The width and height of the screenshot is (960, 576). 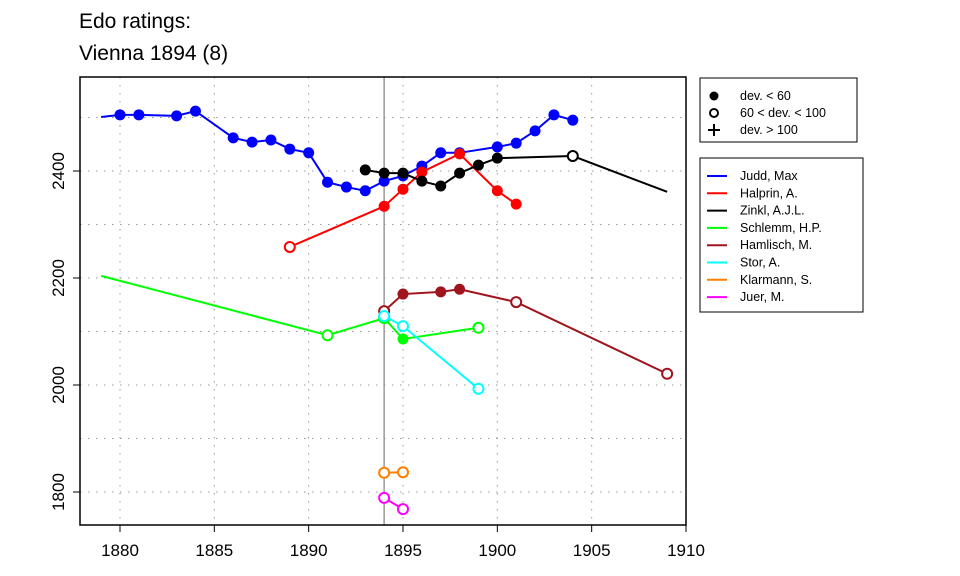 I want to click on series-juer--m-, so click(x=393, y=503).